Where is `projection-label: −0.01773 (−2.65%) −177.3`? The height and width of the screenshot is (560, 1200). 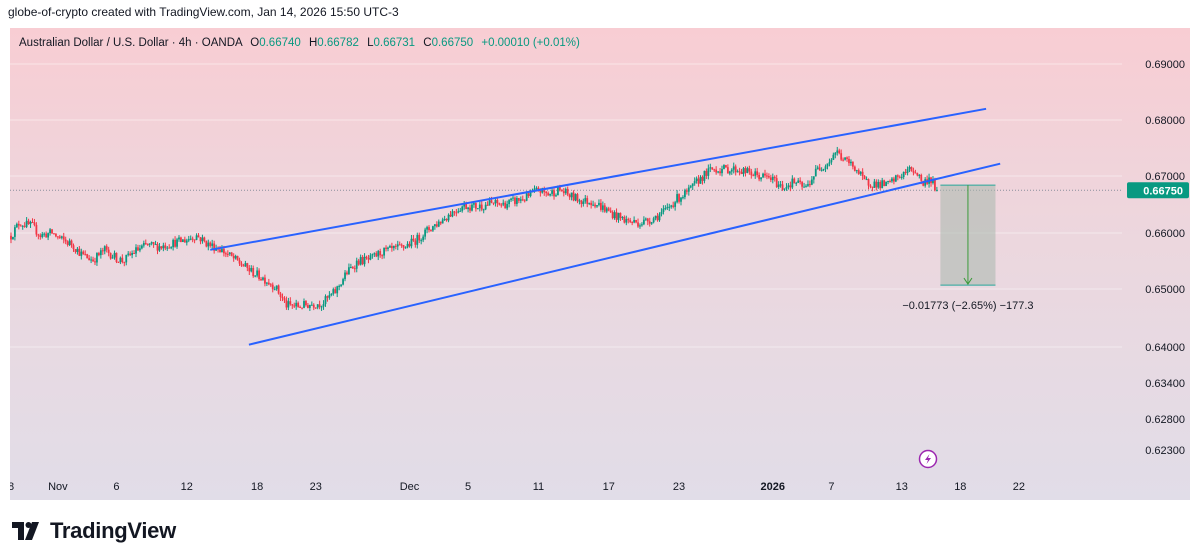
projection-label: −0.01773 (−2.65%) −177.3 is located at coordinates (967, 306).